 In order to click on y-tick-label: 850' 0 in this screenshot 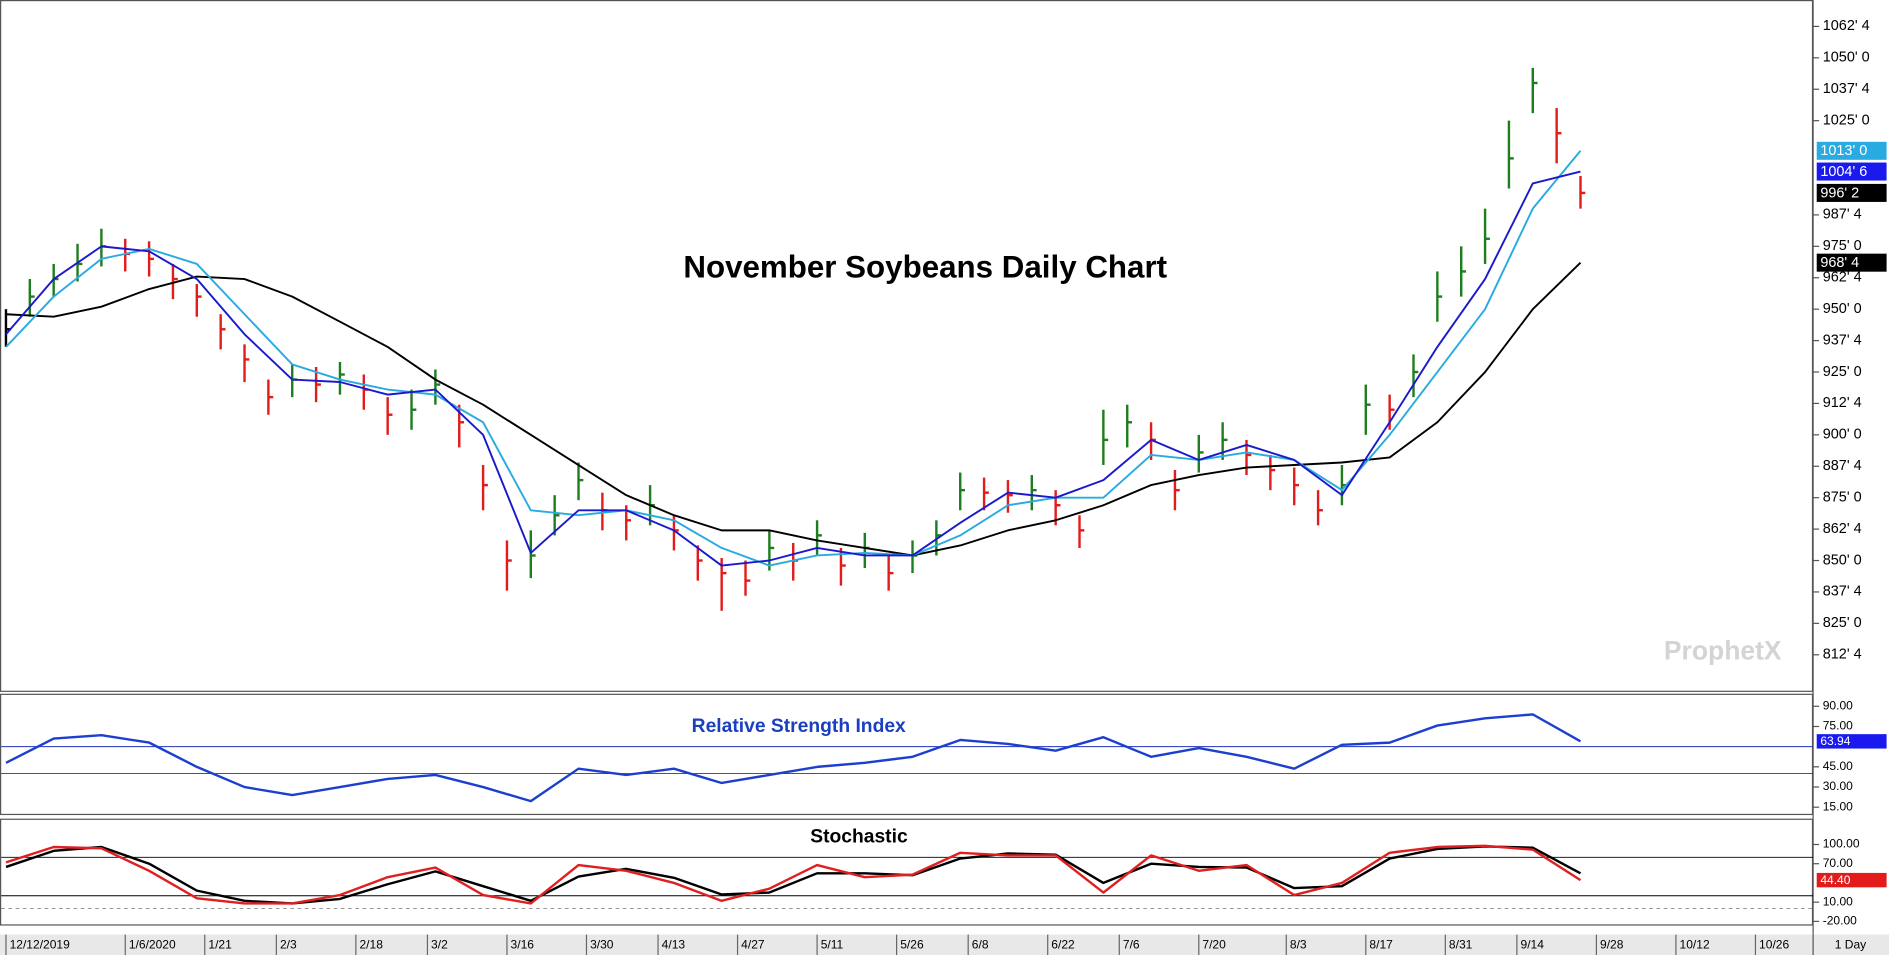, I will do `click(1842, 560)`.